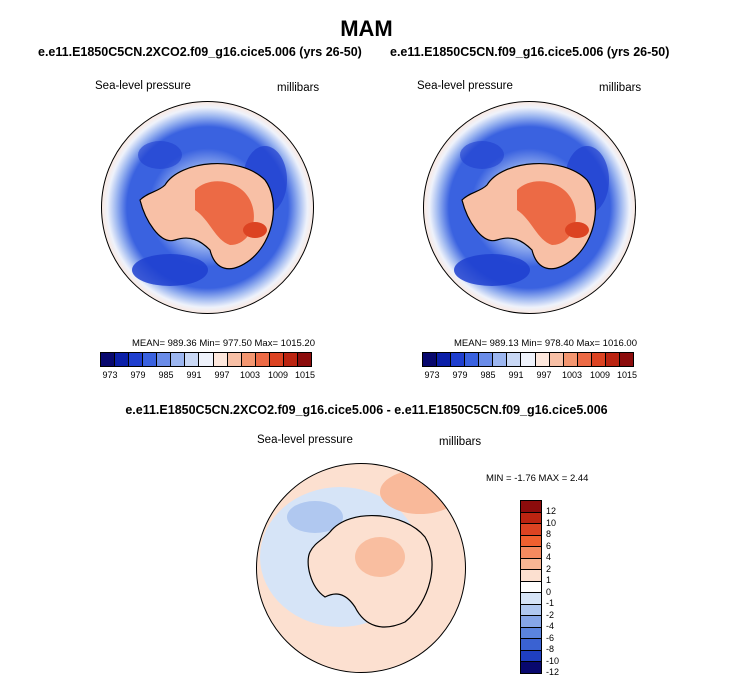 The height and width of the screenshot is (686, 733). What do you see at coordinates (553, 661) in the screenshot?
I see `diff-colorbar-tick: -10` at bounding box center [553, 661].